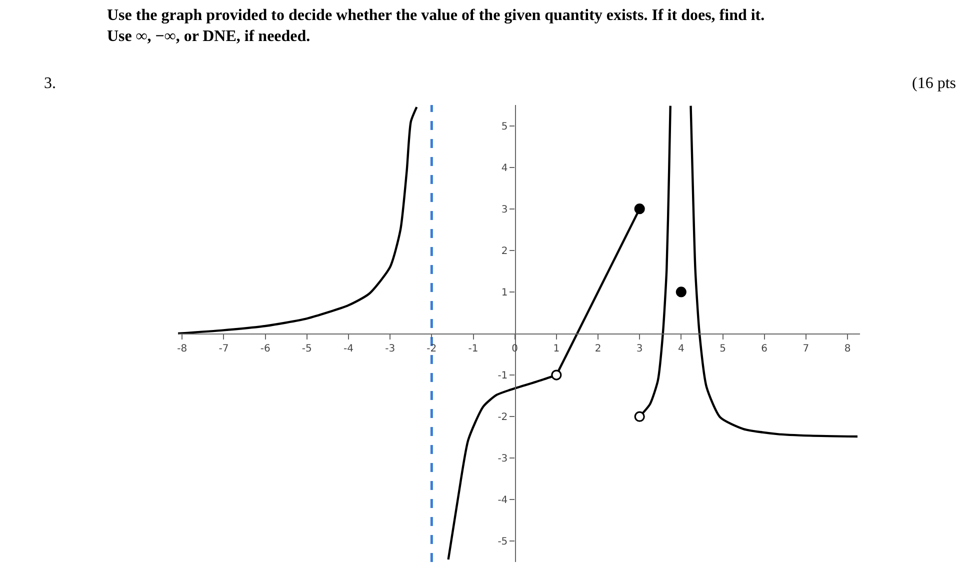 This screenshot has width=963, height=571. Describe the element at coordinates (503, 376) in the screenshot. I see `y-tick-label: -1` at that location.